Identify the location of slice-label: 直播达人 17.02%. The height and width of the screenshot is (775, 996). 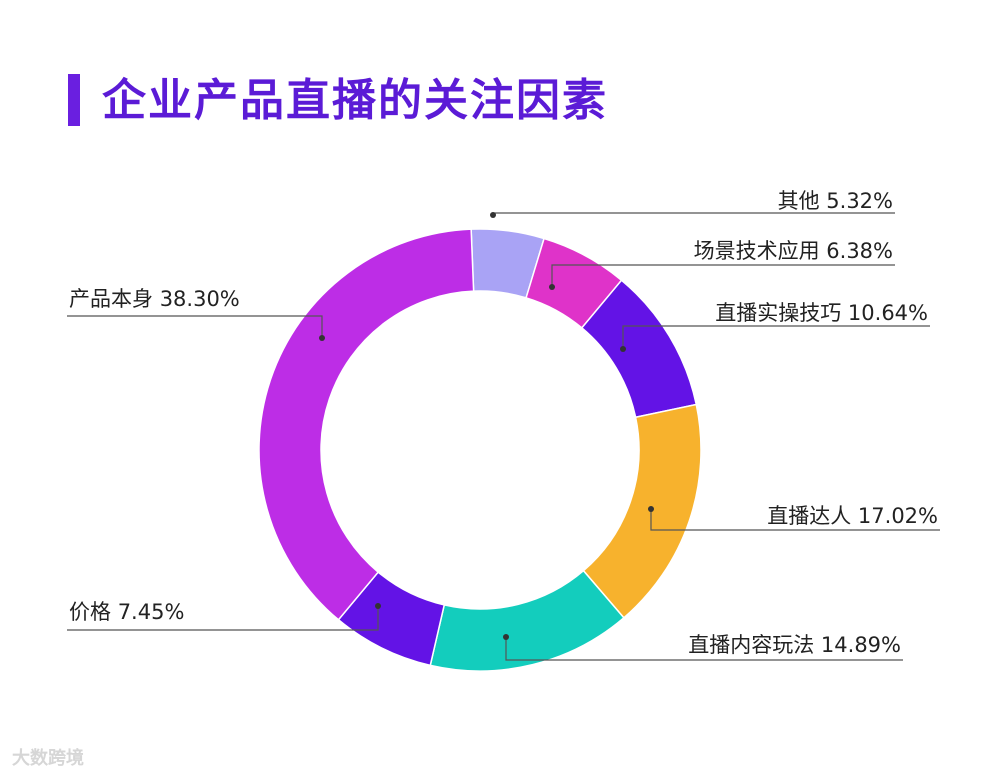
(852, 516).